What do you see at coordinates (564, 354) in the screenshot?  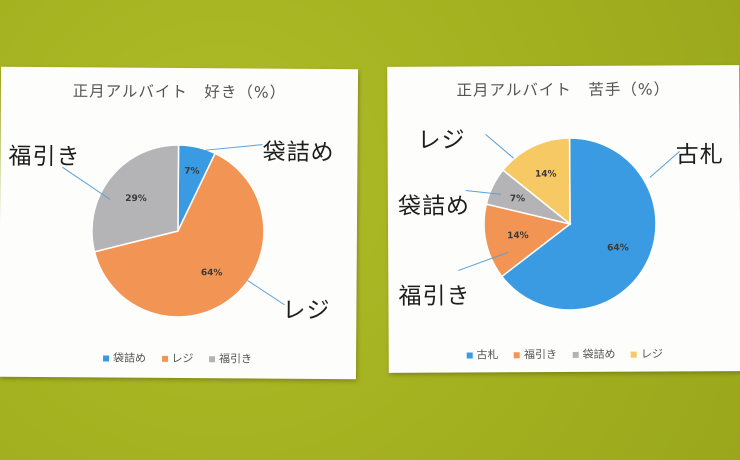 I see `legend: 古札 福引き 袋詰め レジ` at bounding box center [564, 354].